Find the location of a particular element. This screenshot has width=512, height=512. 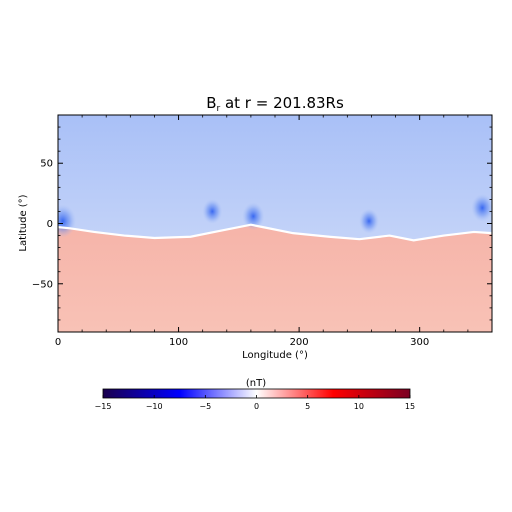

chart-title: Br at r = 201.83Rs is located at coordinates (275, 104).